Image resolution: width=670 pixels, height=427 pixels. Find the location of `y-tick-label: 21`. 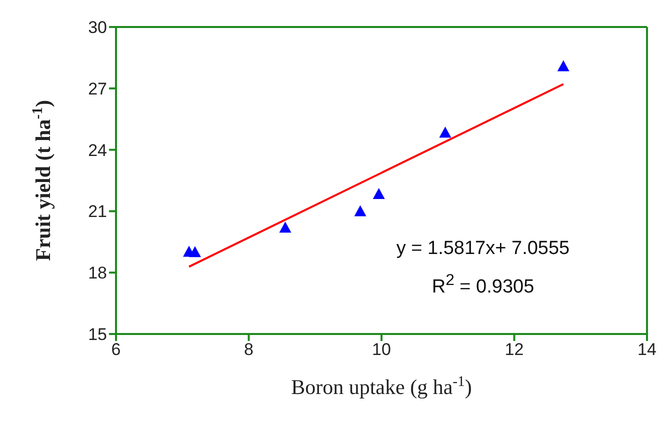

y-tick-label: 21 is located at coordinates (97, 212).